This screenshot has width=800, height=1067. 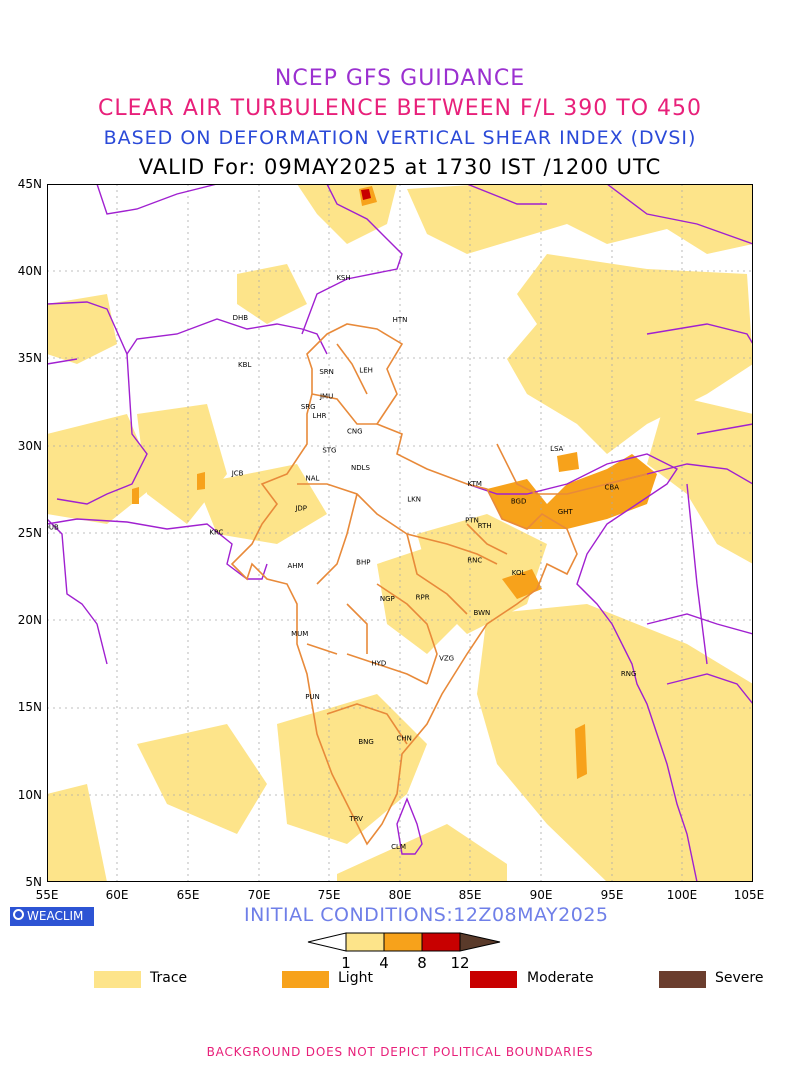 What do you see at coordinates (682, 895) in the screenshot?
I see `lon-label-100e: 100E` at bounding box center [682, 895].